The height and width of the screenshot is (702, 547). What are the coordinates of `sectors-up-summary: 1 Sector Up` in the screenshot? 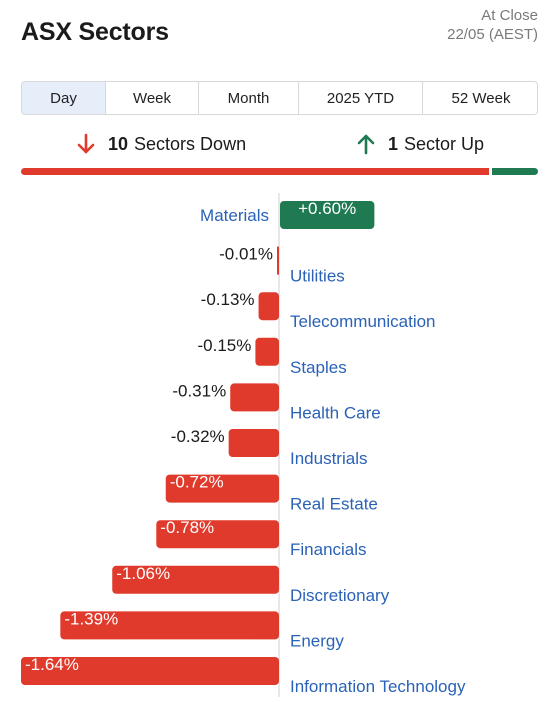 It's located at (420, 144).